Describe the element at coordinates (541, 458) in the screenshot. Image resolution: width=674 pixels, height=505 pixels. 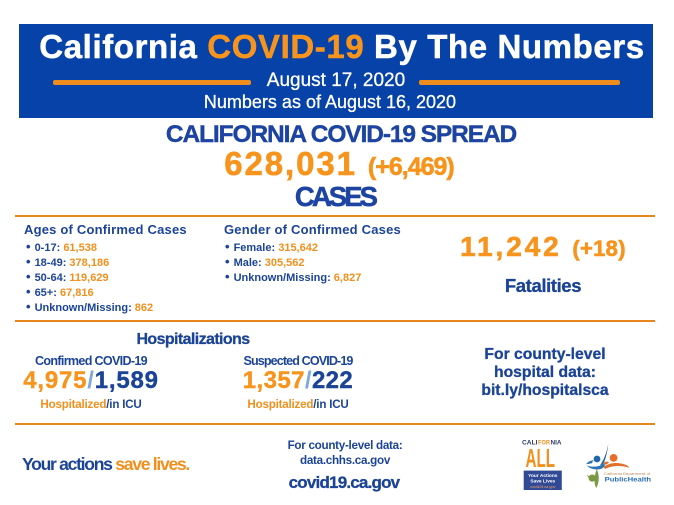
I see `svg-text: ALL` at that location.